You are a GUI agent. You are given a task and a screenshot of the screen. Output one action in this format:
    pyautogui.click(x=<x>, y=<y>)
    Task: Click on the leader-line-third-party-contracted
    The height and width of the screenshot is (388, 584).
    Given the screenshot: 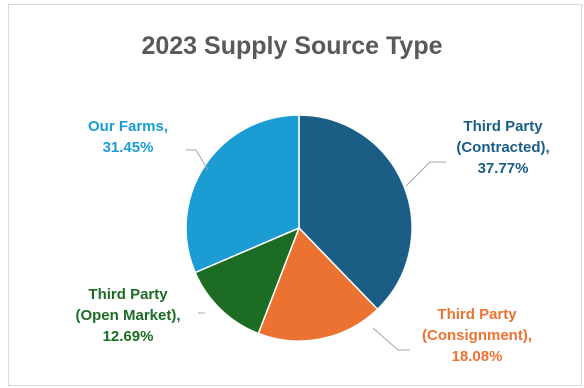 What is the action you would take?
    pyautogui.click(x=425, y=174)
    